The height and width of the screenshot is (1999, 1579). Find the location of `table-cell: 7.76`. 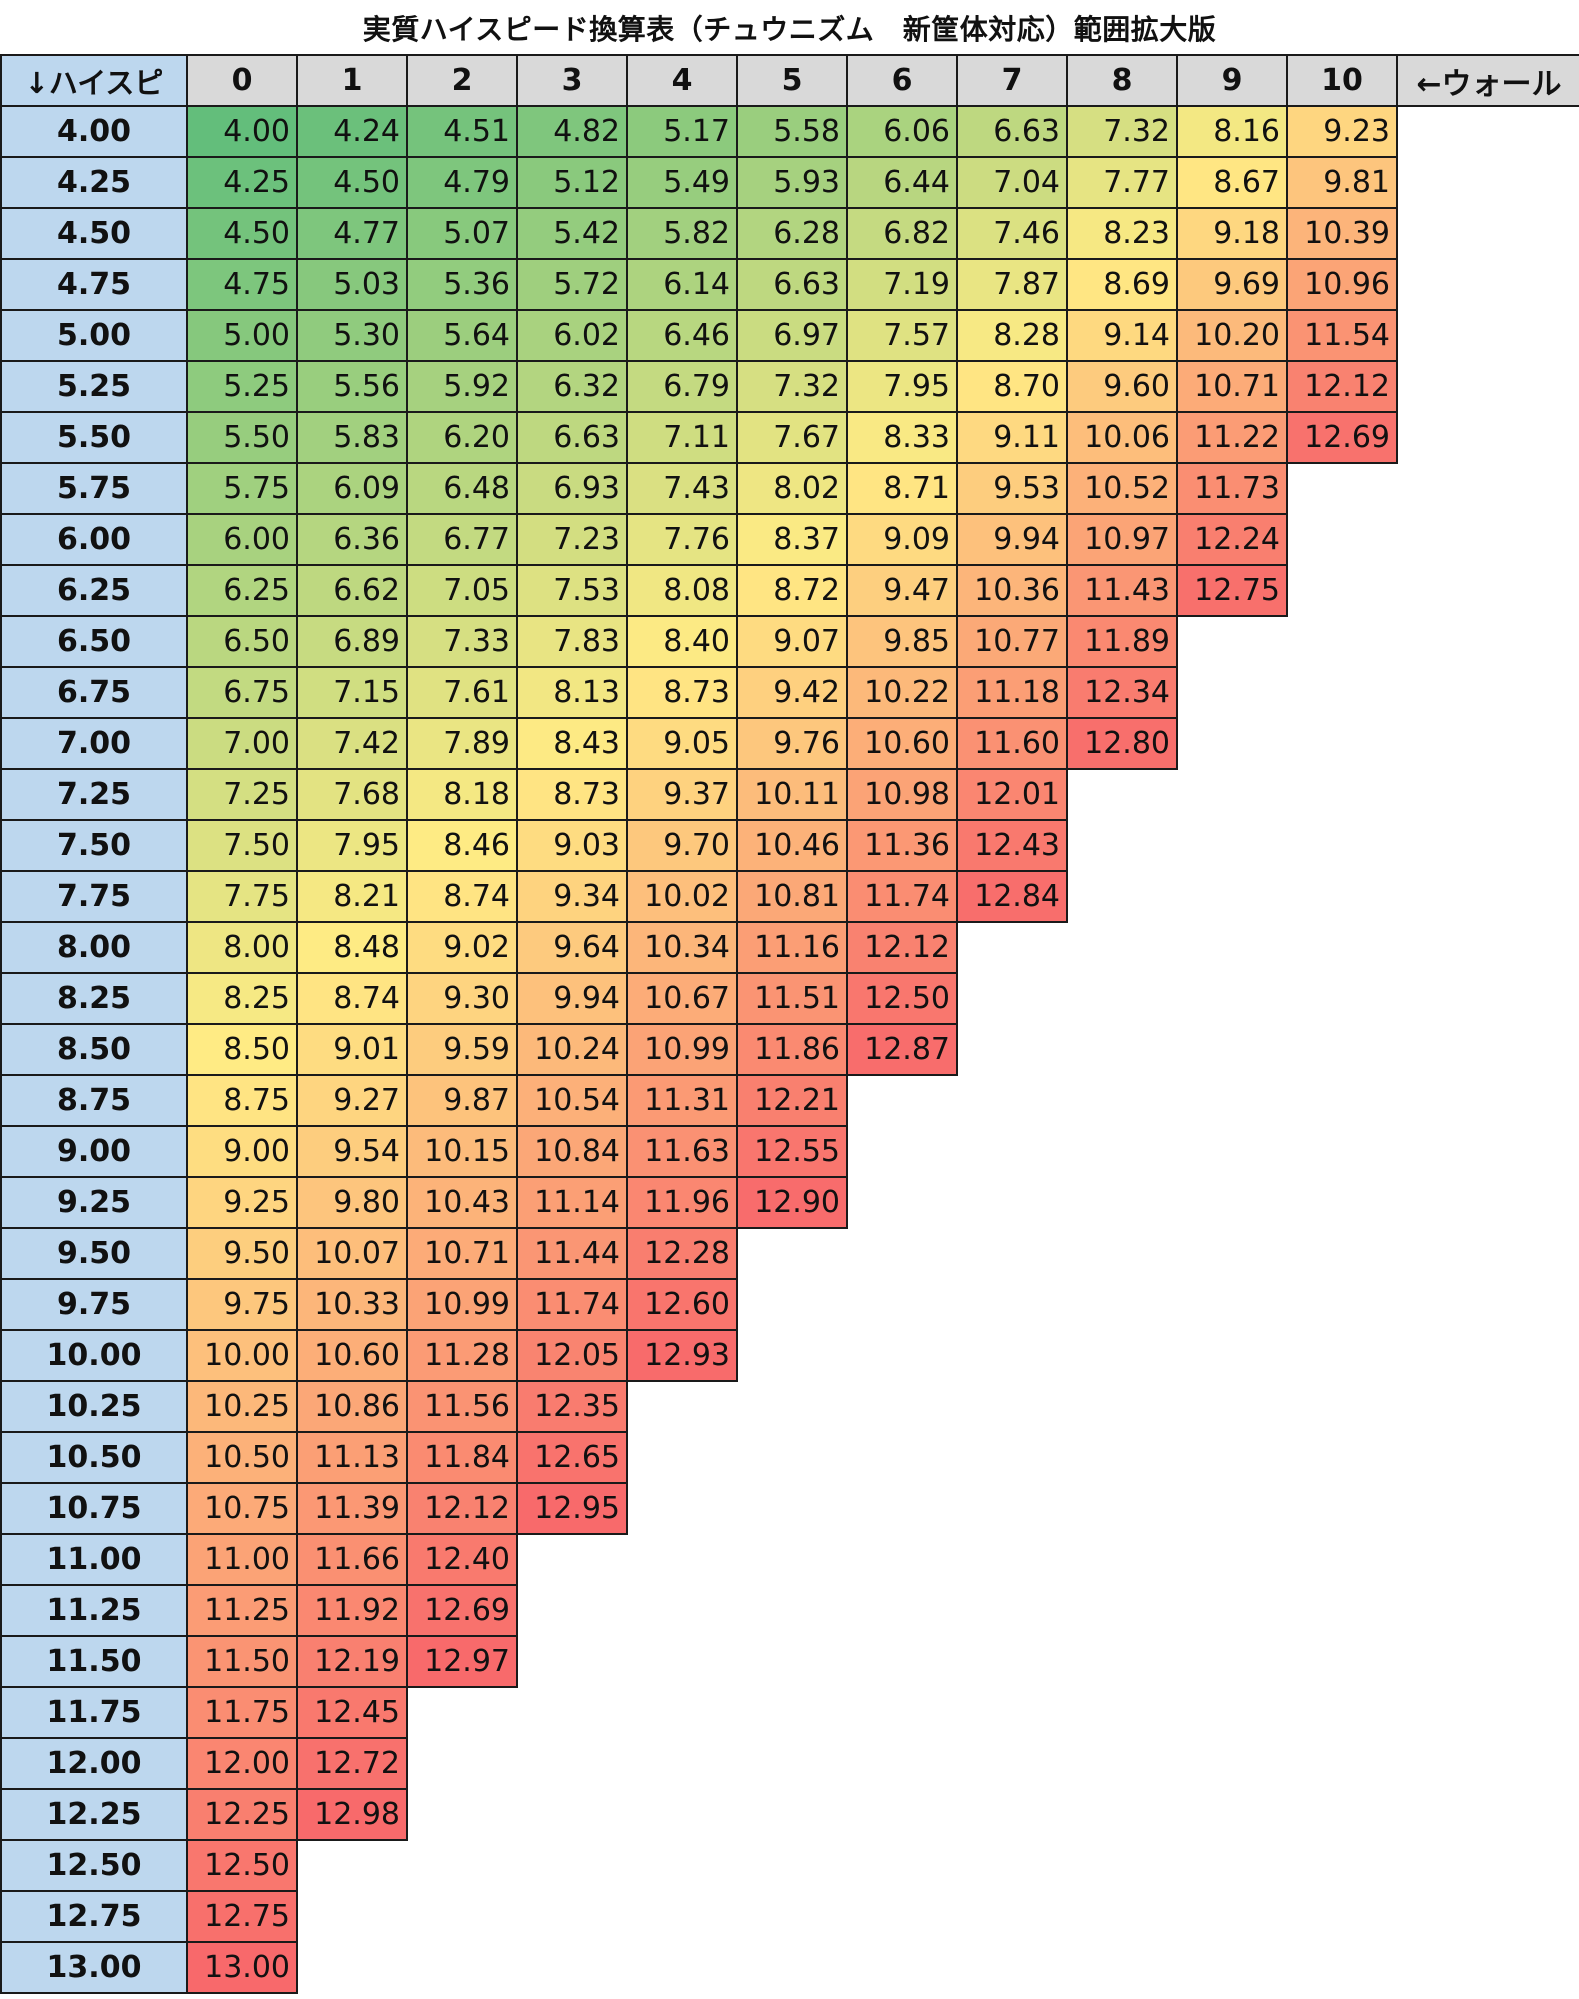

table-cell: 7.76 is located at coordinates (682, 539).